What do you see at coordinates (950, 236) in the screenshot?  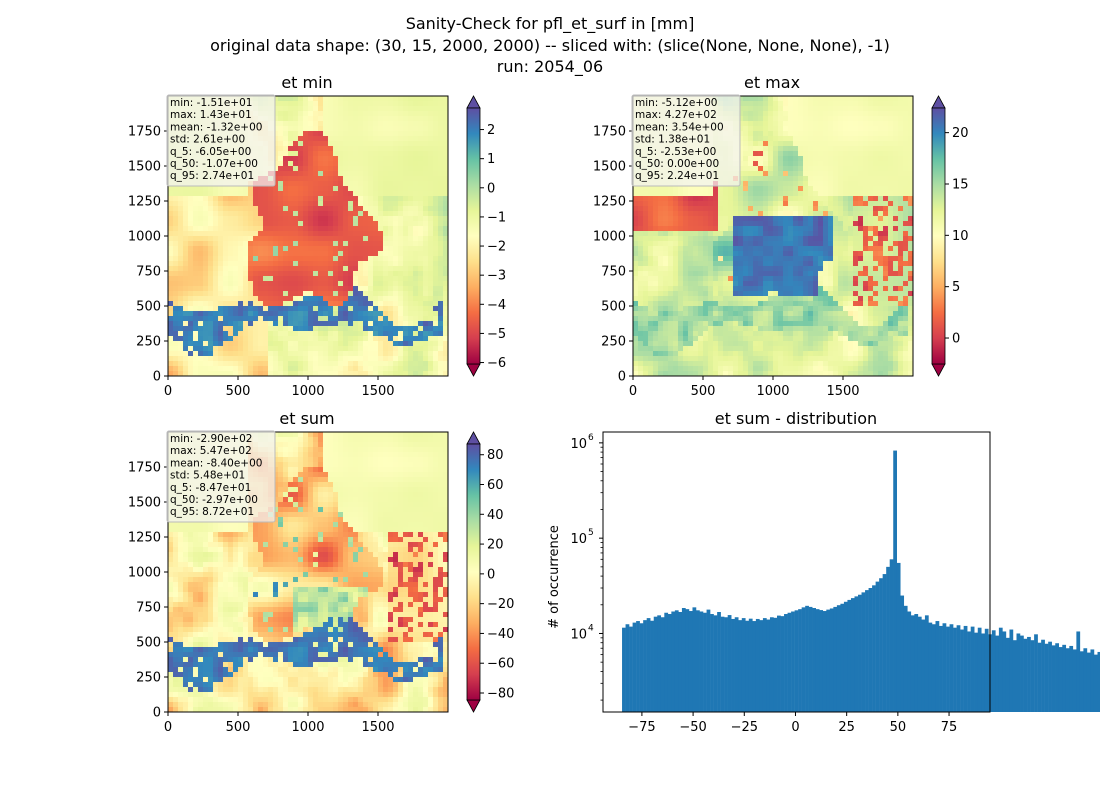 I see `colorbar: 20 15 10 5 0` at bounding box center [950, 236].